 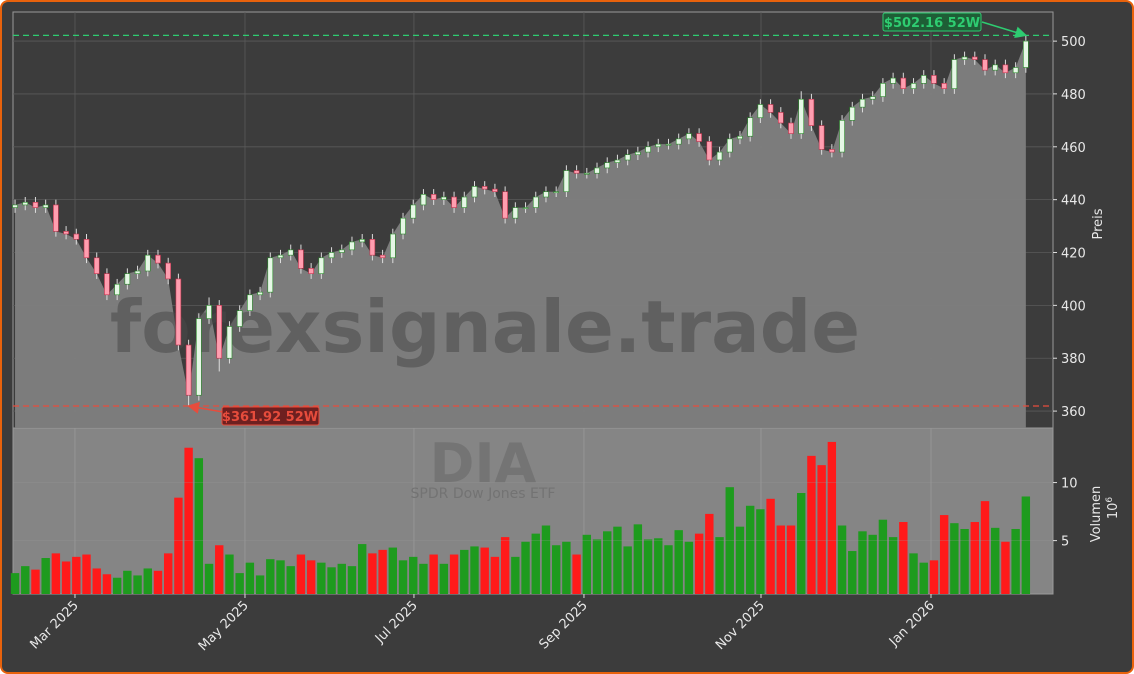 What do you see at coordinates (1113, 508) in the screenshot?
I see `y2-multiplier: 106` at bounding box center [1113, 508].